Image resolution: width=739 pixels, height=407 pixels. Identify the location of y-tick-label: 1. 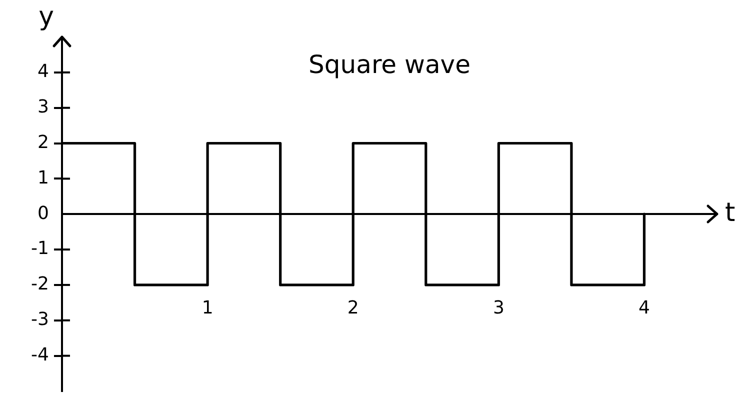
(43, 177).